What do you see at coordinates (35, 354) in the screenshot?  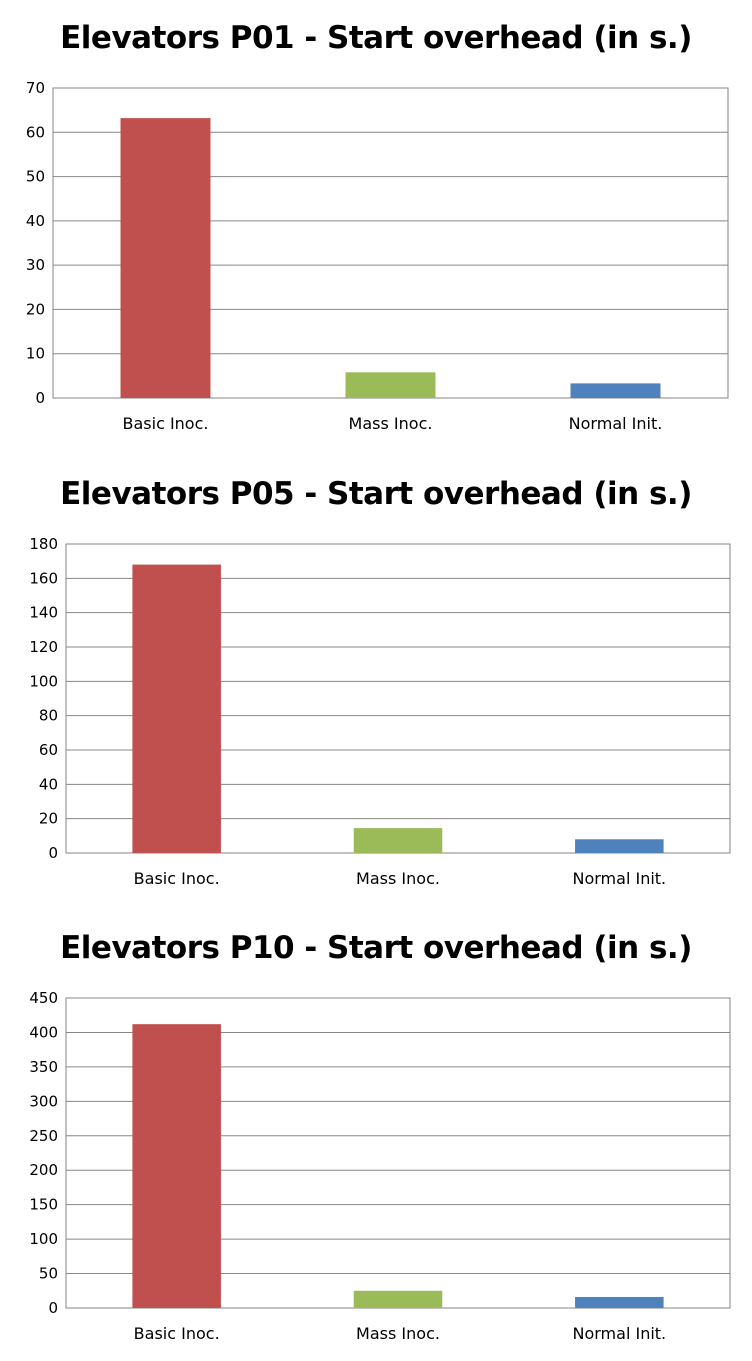 I see `y-tick-label: 10` at bounding box center [35, 354].